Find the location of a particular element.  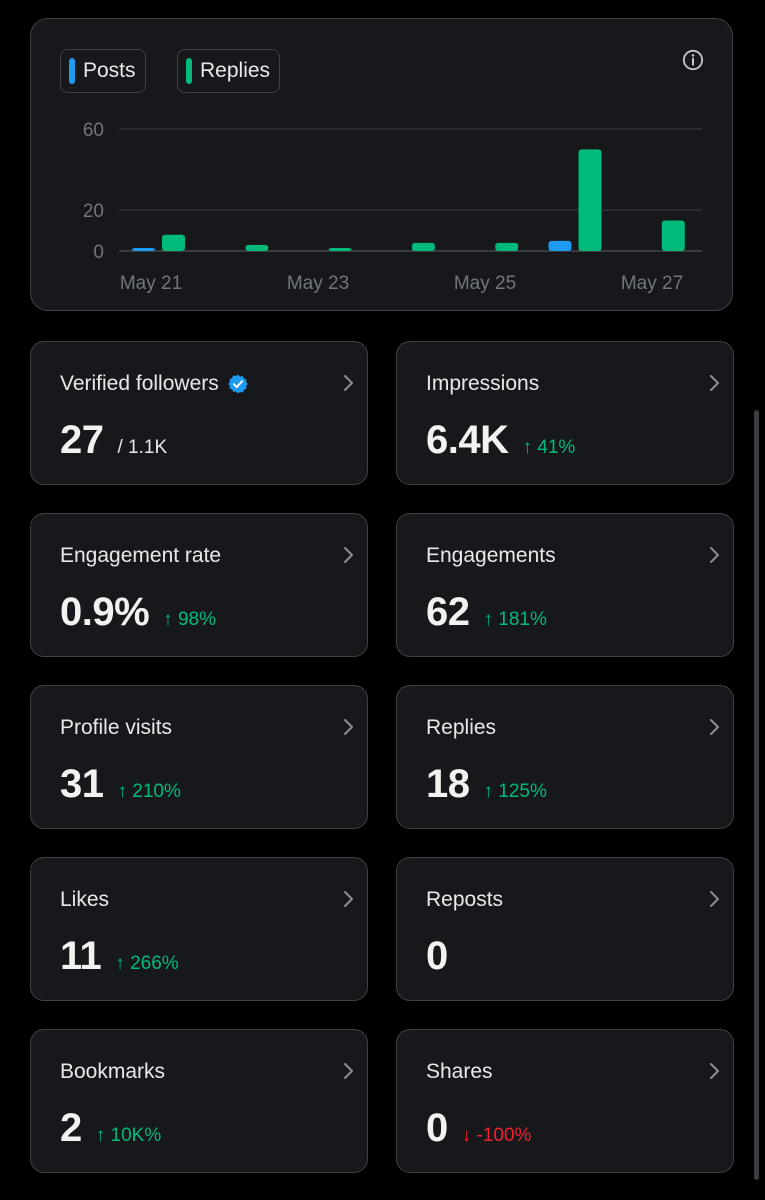

legend-replies-label: Replies is located at coordinates (235, 70).